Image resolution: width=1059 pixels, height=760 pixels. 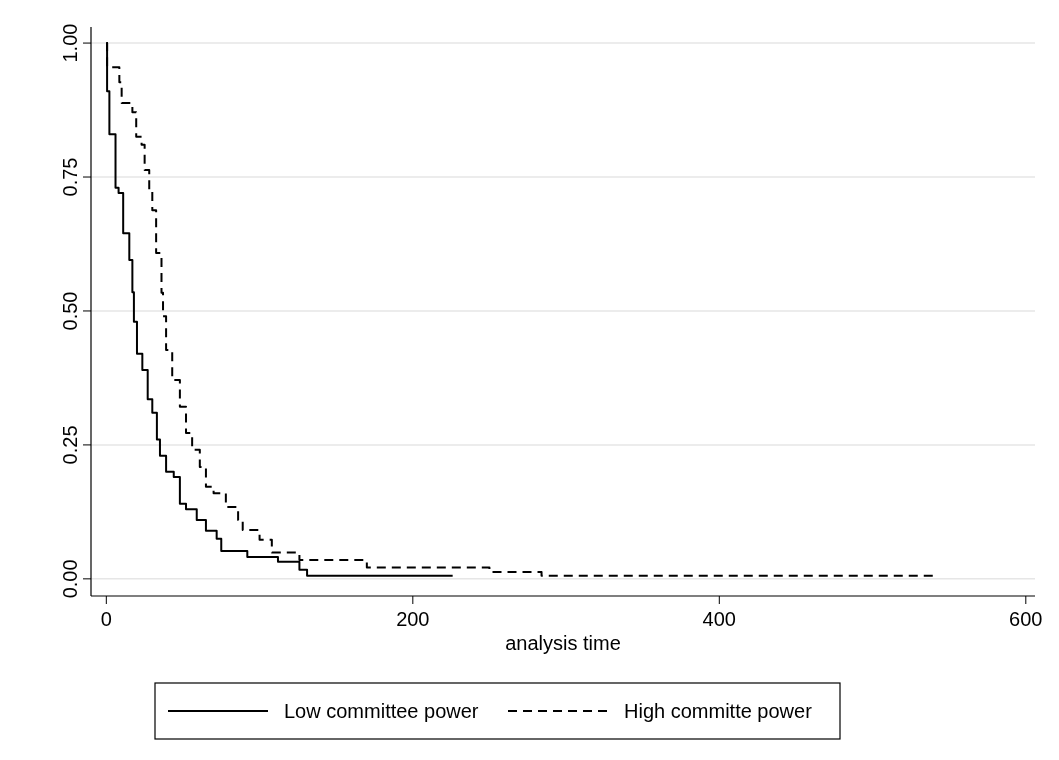 What do you see at coordinates (413, 619) in the screenshot?
I see `x-tick-label: 200` at bounding box center [413, 619].